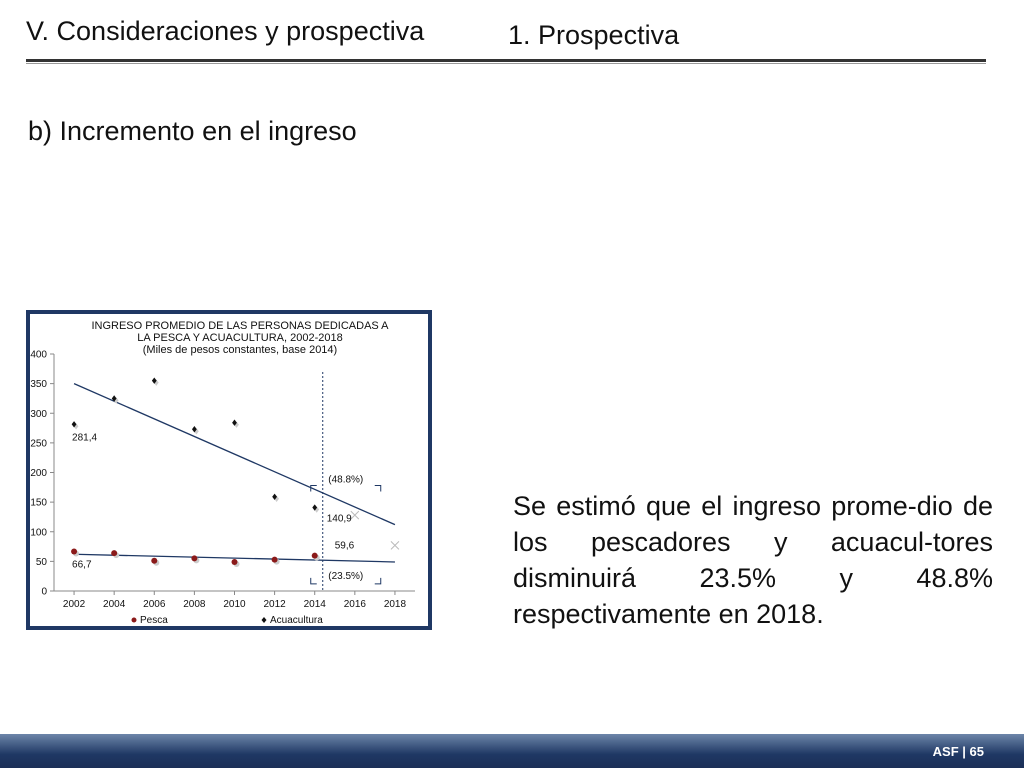  Describe the element at coordinates (594, 35) in the screenshot. I see `header-subtitle: 1. Prospectiva` at that location.